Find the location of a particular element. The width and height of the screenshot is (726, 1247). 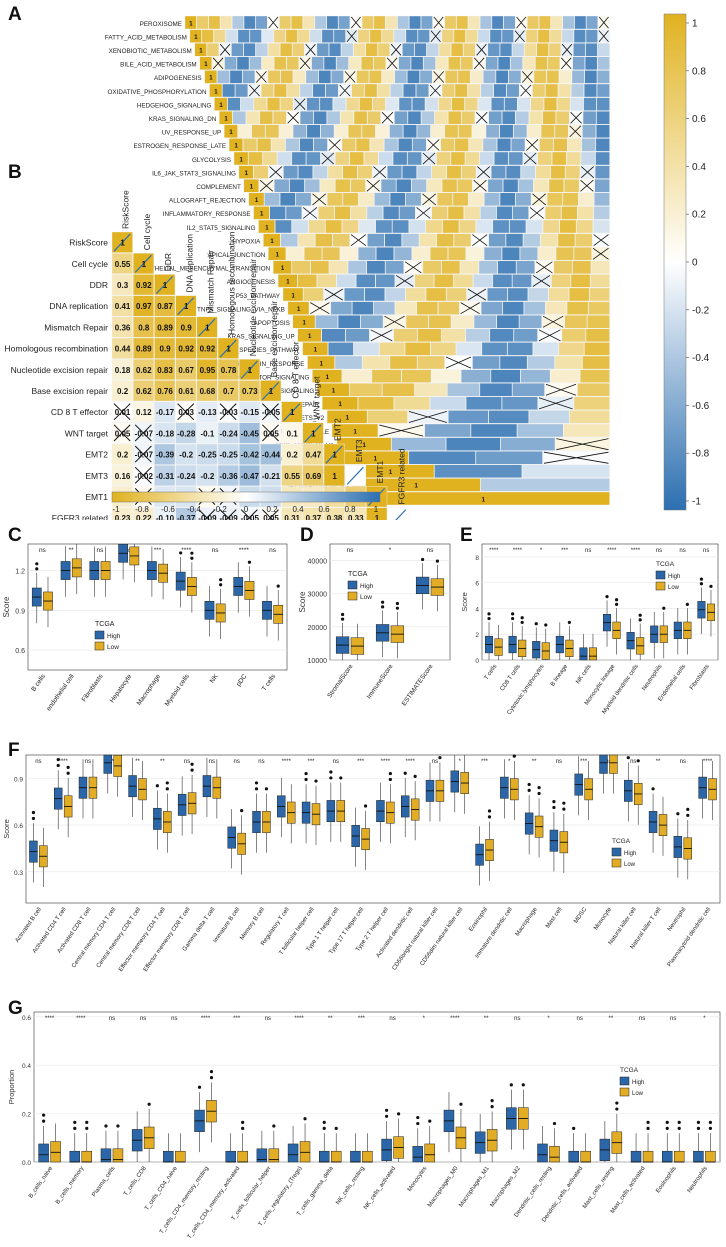

cell-value: 0.44 is located at coordinates (123, 349).